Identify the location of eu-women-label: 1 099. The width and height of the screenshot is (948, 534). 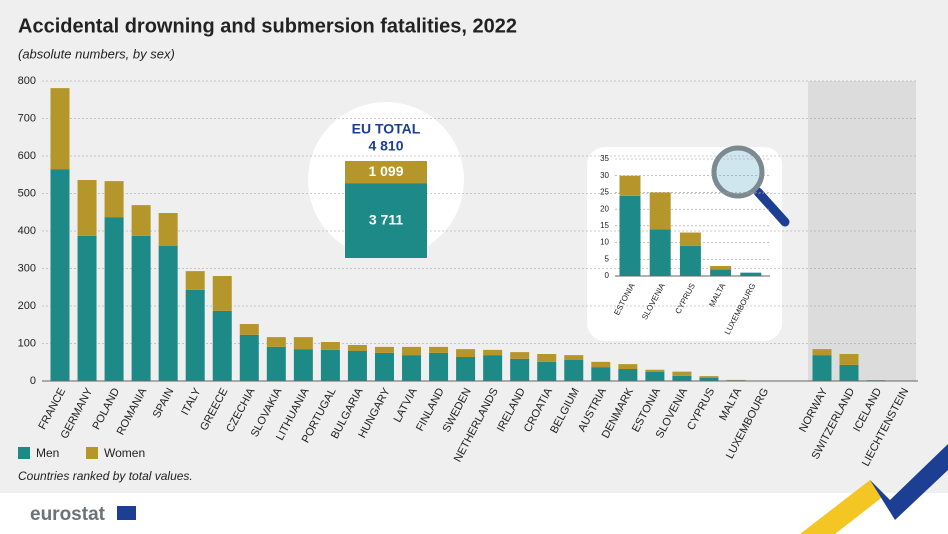
(385, 171).